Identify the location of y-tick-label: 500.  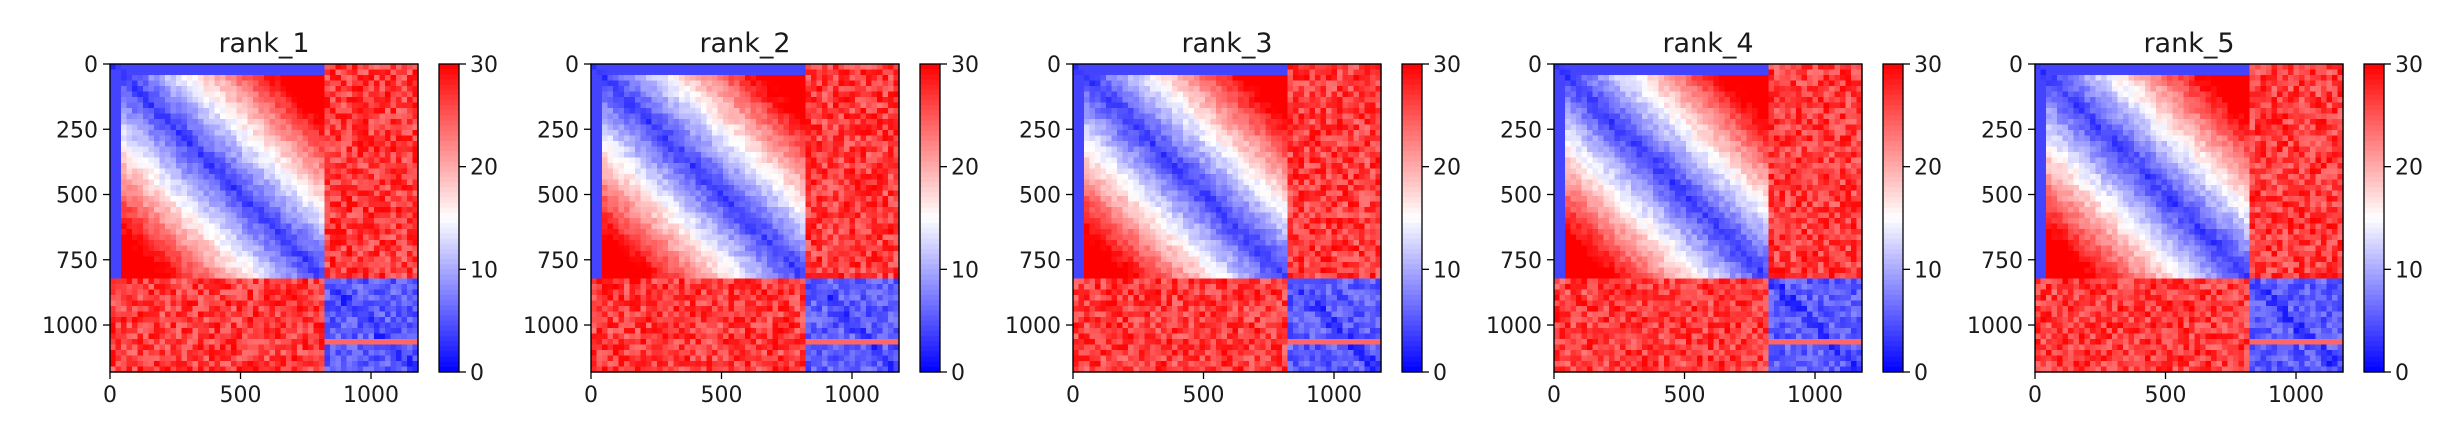
(77, 196).